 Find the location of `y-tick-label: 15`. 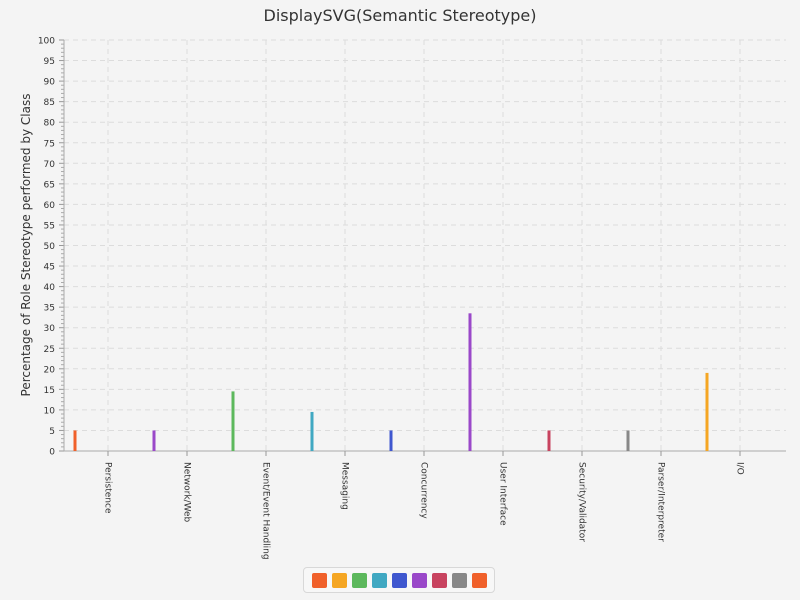

y-tick-label: 15 is located at coordinates (49, 391).